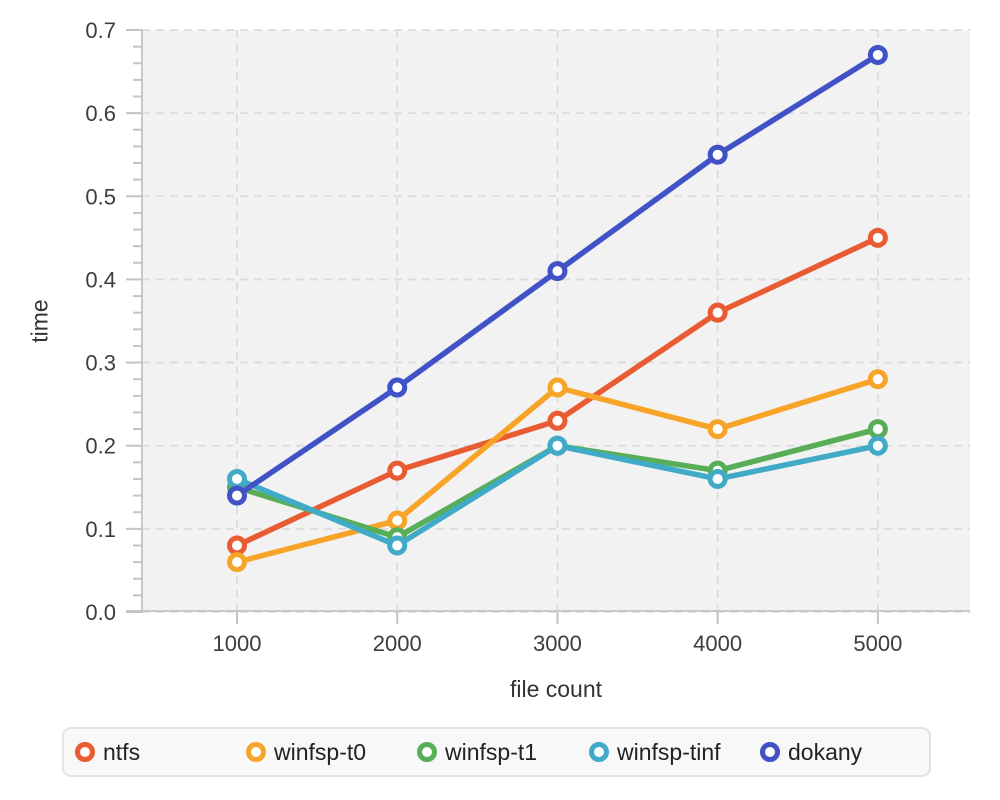 The image size is (1000, 800). Describe the element at coordinates (877, 643) in the screenshot. I see `x-tick-label: 5000` at that location.